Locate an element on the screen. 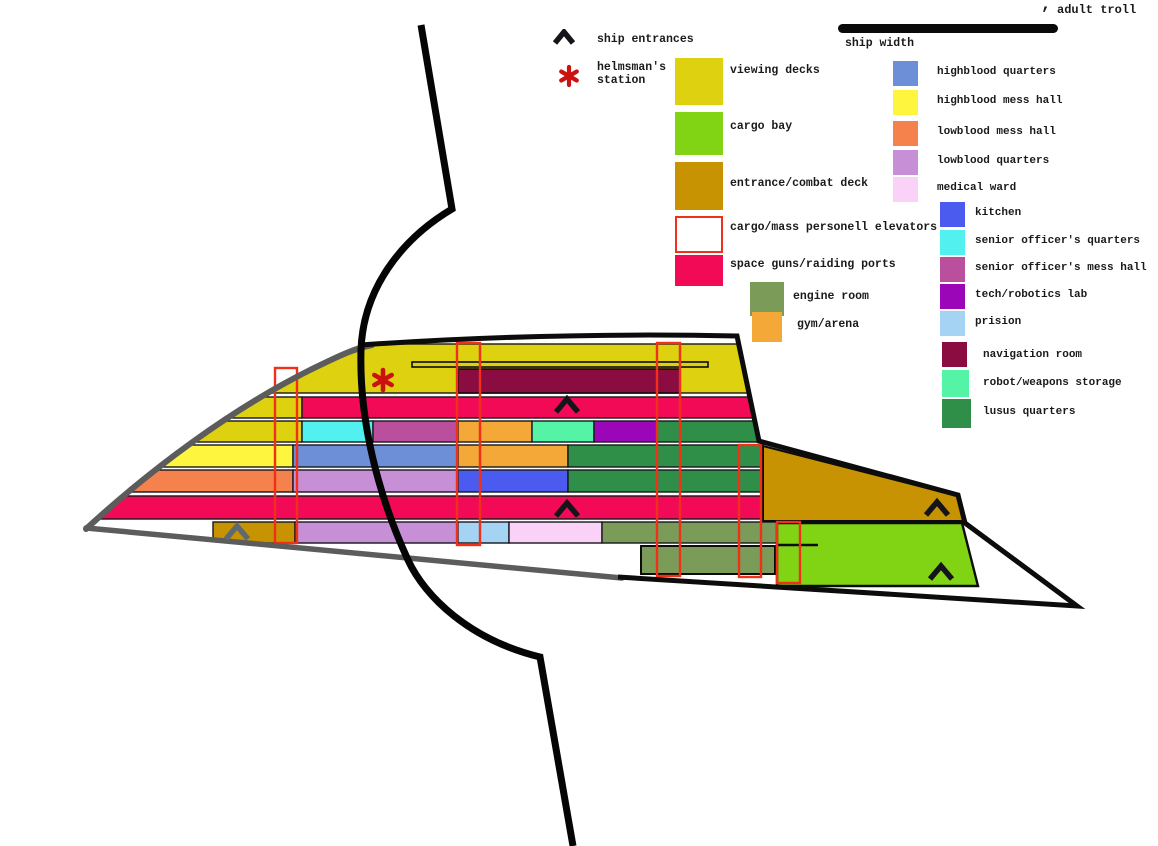 The height and width of the screenshot is (846, 1158). deck-segment-engine_room is located at coordinates (689, 532).